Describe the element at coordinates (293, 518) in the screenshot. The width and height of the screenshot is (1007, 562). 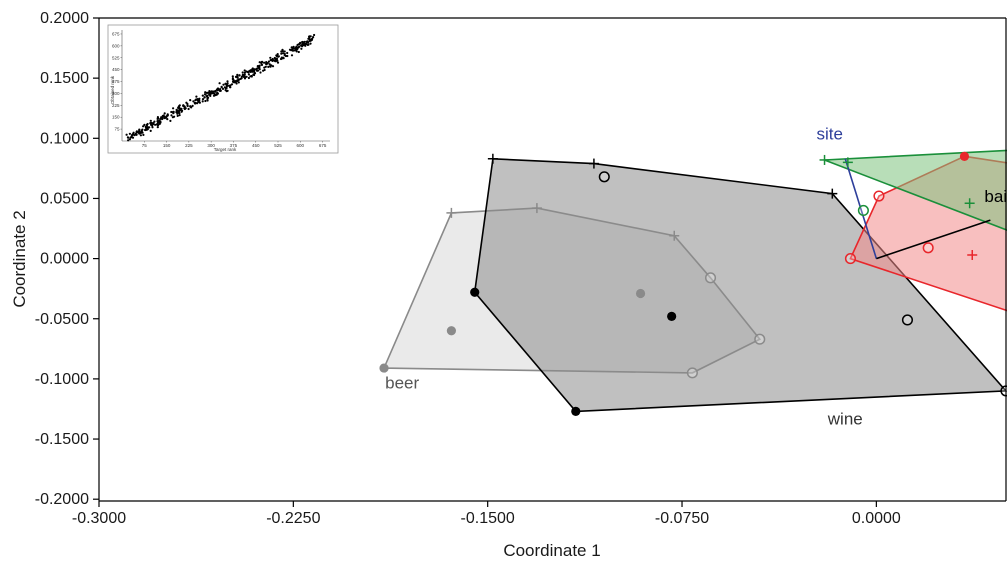
I see `x-tick-label: -0.2250` at that location.